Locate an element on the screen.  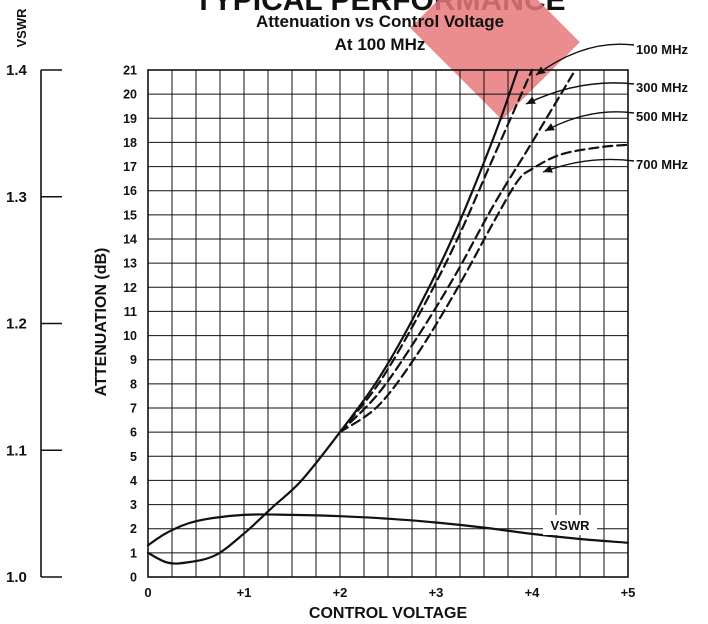
y-tick-label: 2 is located at coordinates (133, 529).